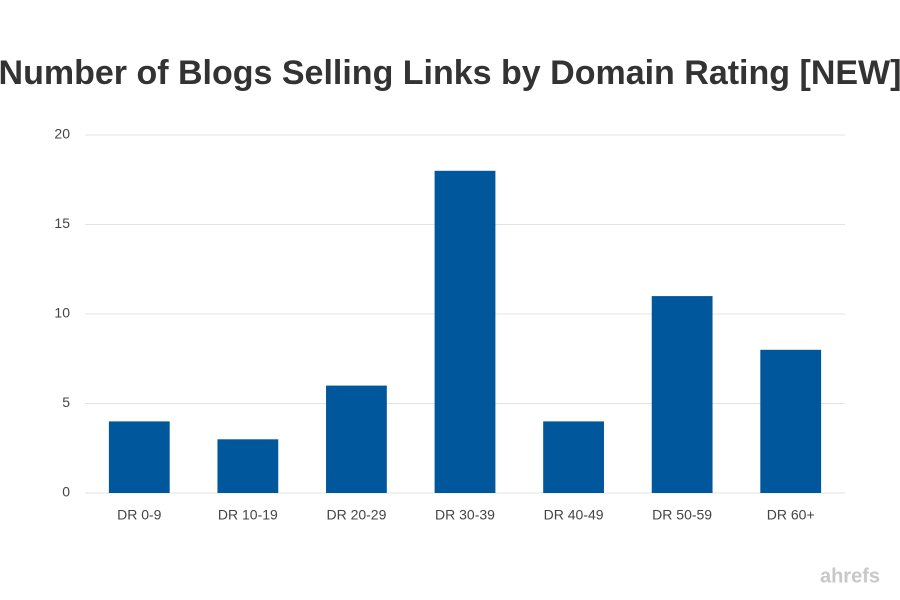 The width and height of the screenshot is (900, 600). What do you see at coordinates (791, 515) in the screenshot?
I see `x-tick-label: DR 60+` at bounding box center [791, 515].